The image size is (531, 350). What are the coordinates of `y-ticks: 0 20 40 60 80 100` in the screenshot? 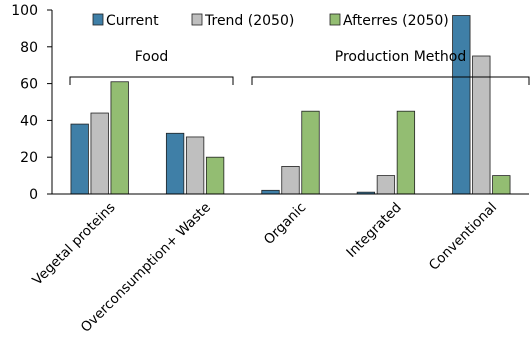 It's located at (31, 103).